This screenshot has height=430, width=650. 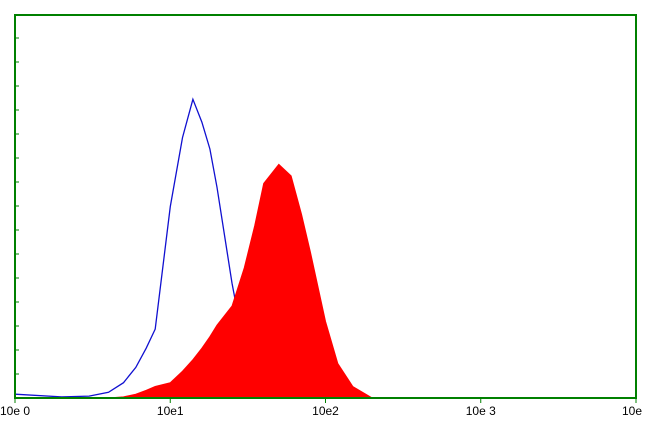 What do you see at coordinates (481, 411) in the screenshot?
I see `x-tick-label: 10e 3` at bounding box center [481, 411].